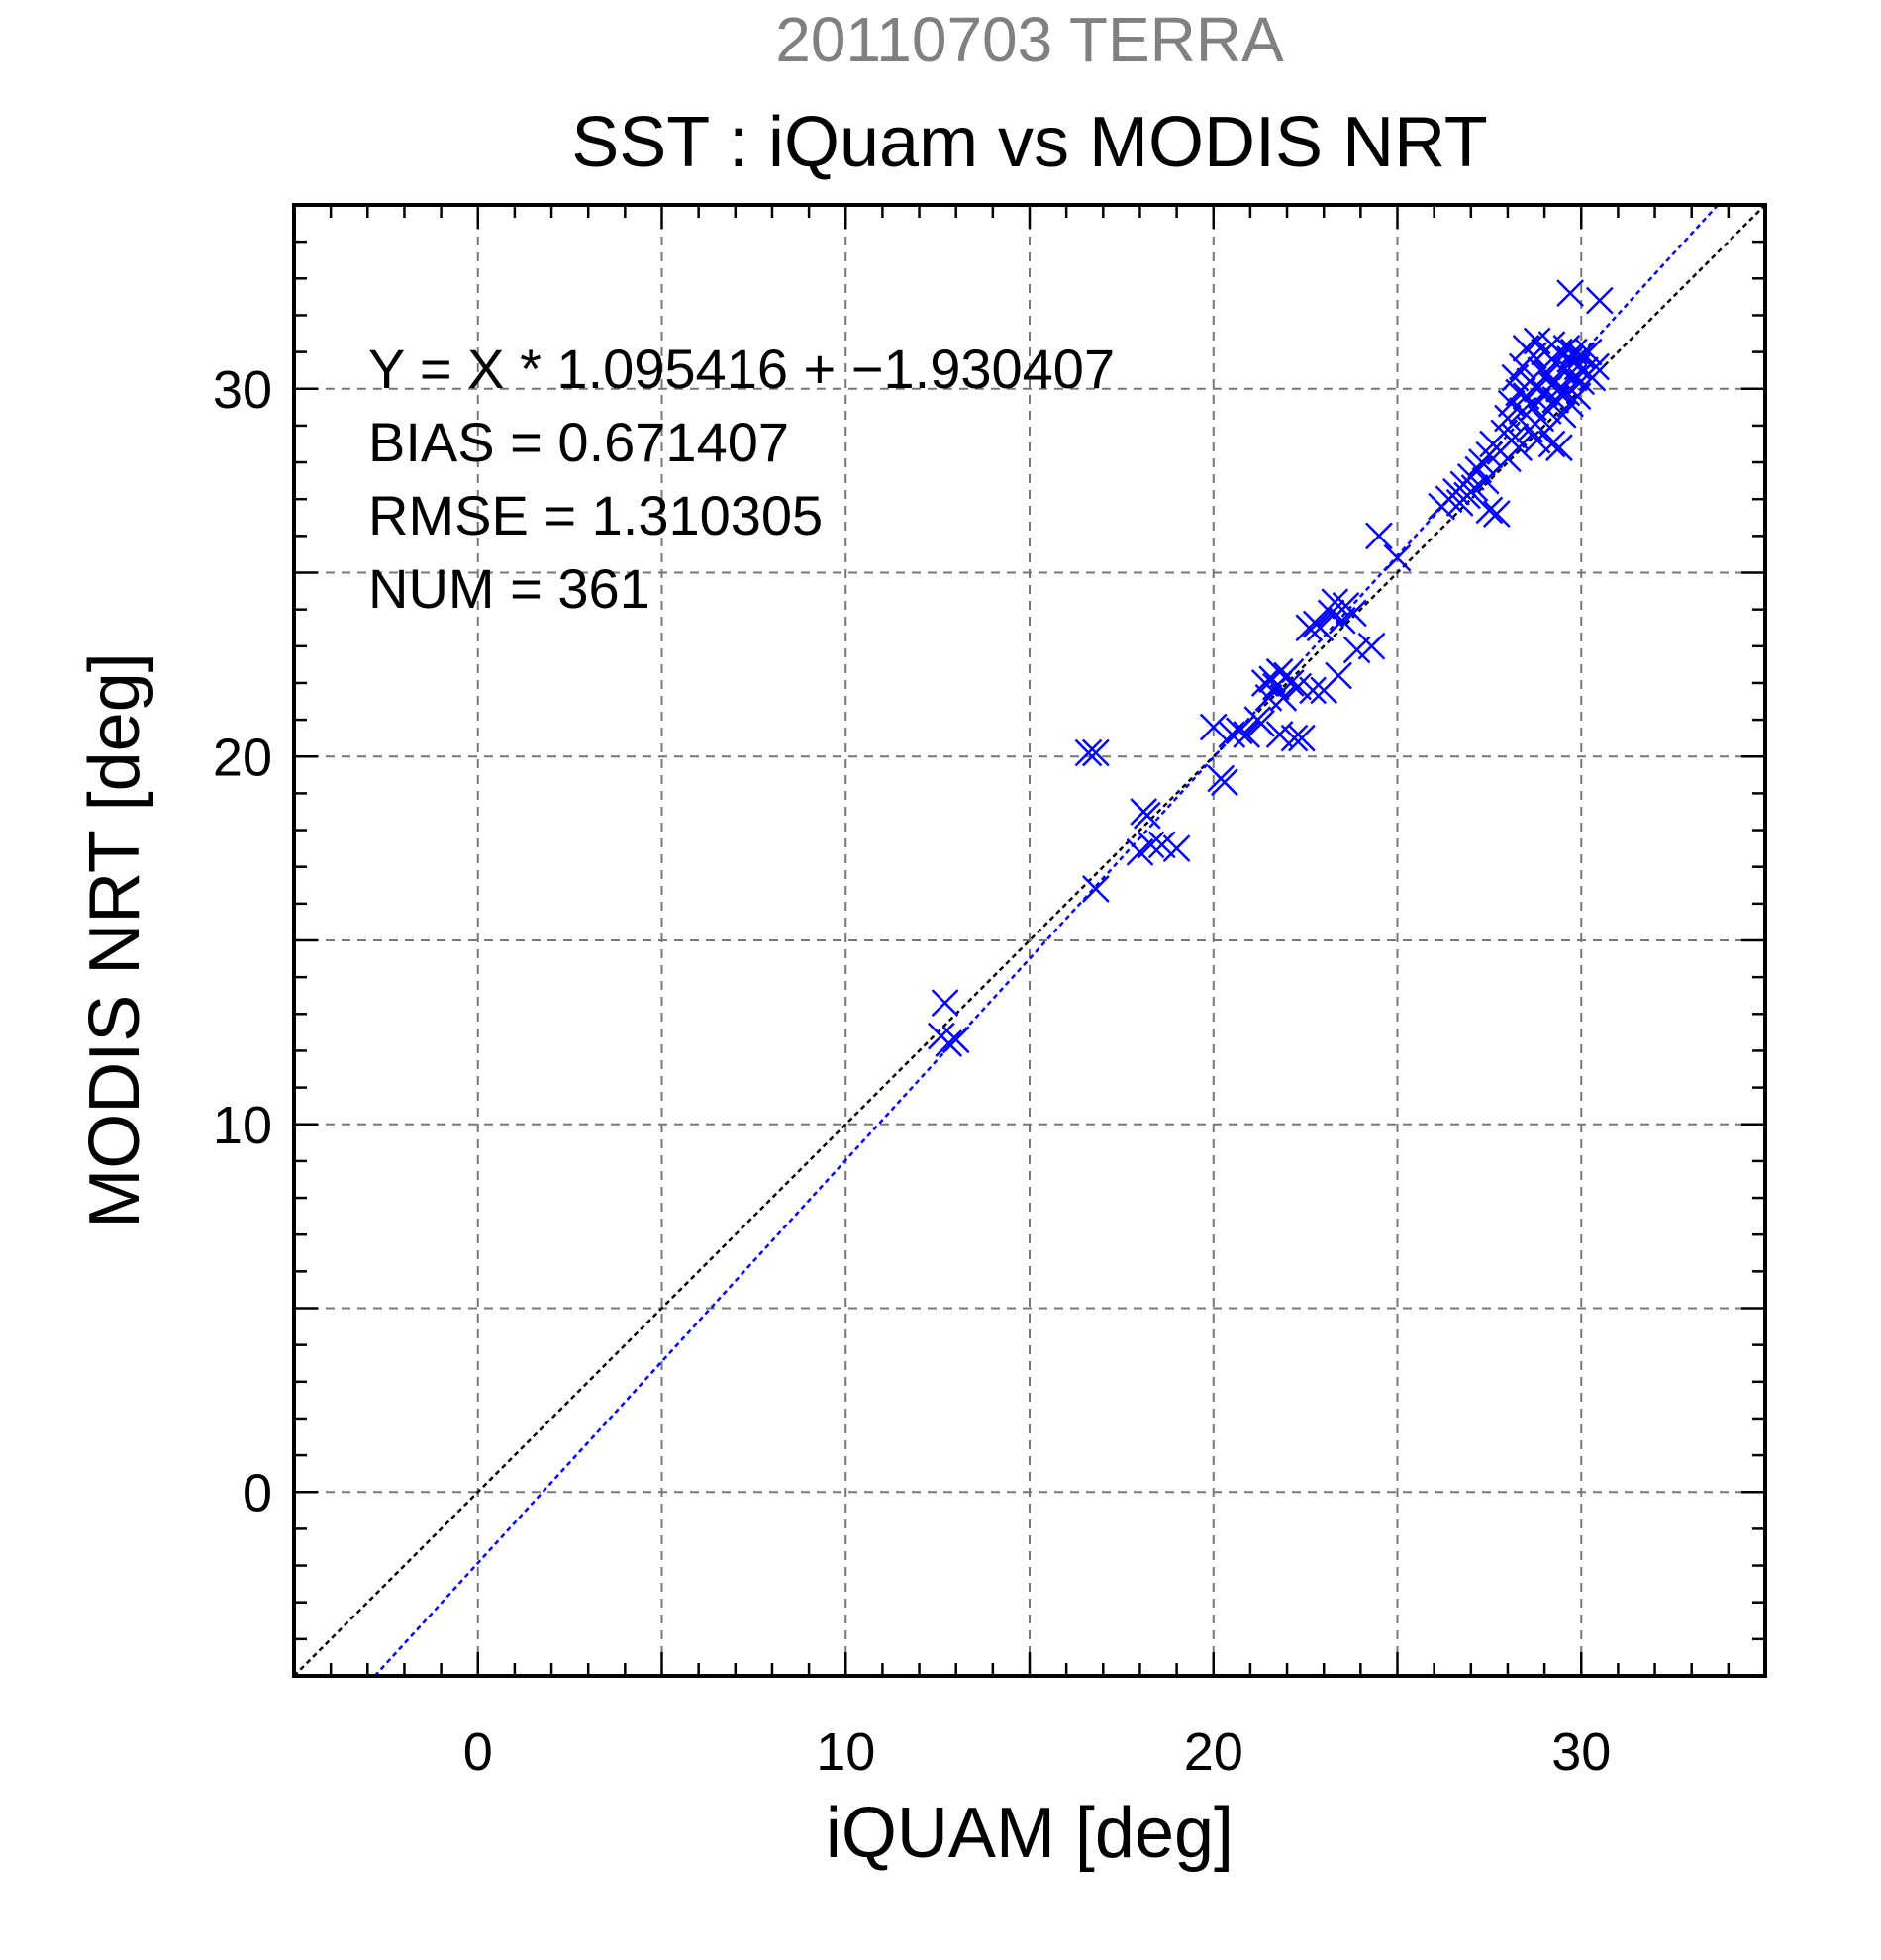 Image resolution: width=1881 pixels, height=1960 pixels. What do you see at coordinates (742, 369) in the screenshot?
I see `stats-line-fit: Y = X * 1.095416 + −1.930407` at bounding box center [742, 369].